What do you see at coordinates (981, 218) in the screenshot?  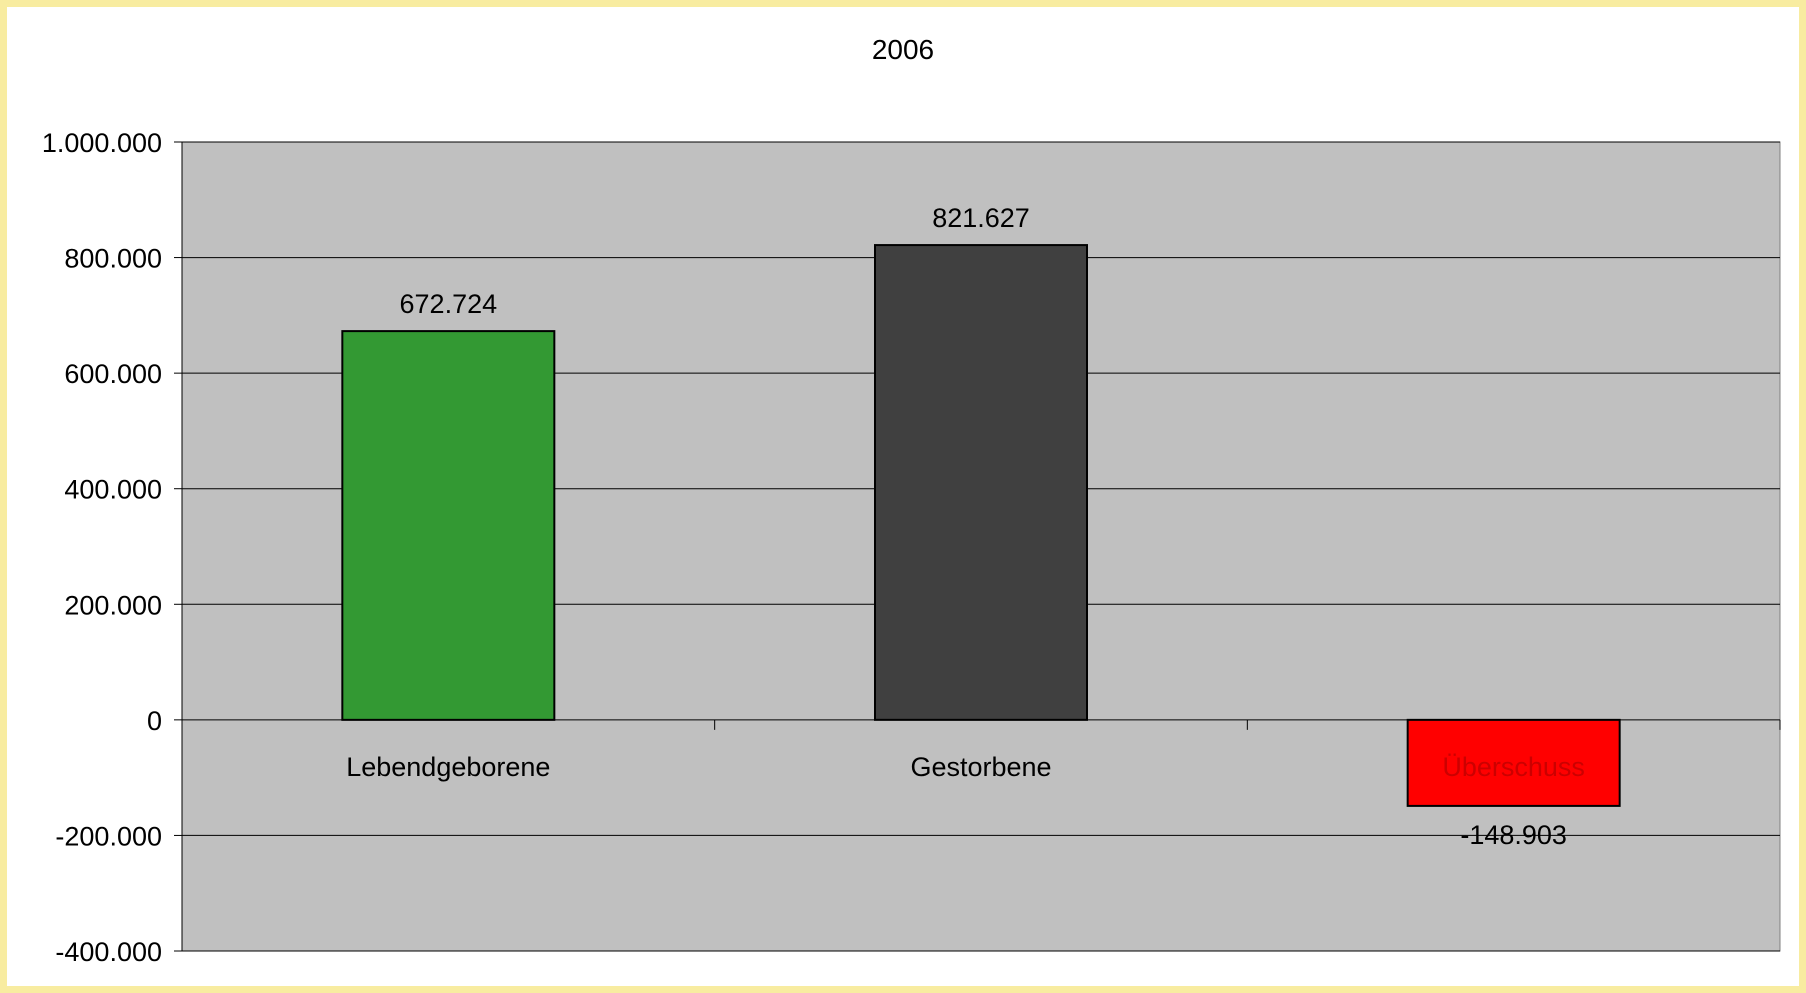 I see `data-label: 821.627` at bounding box center [981, 218].